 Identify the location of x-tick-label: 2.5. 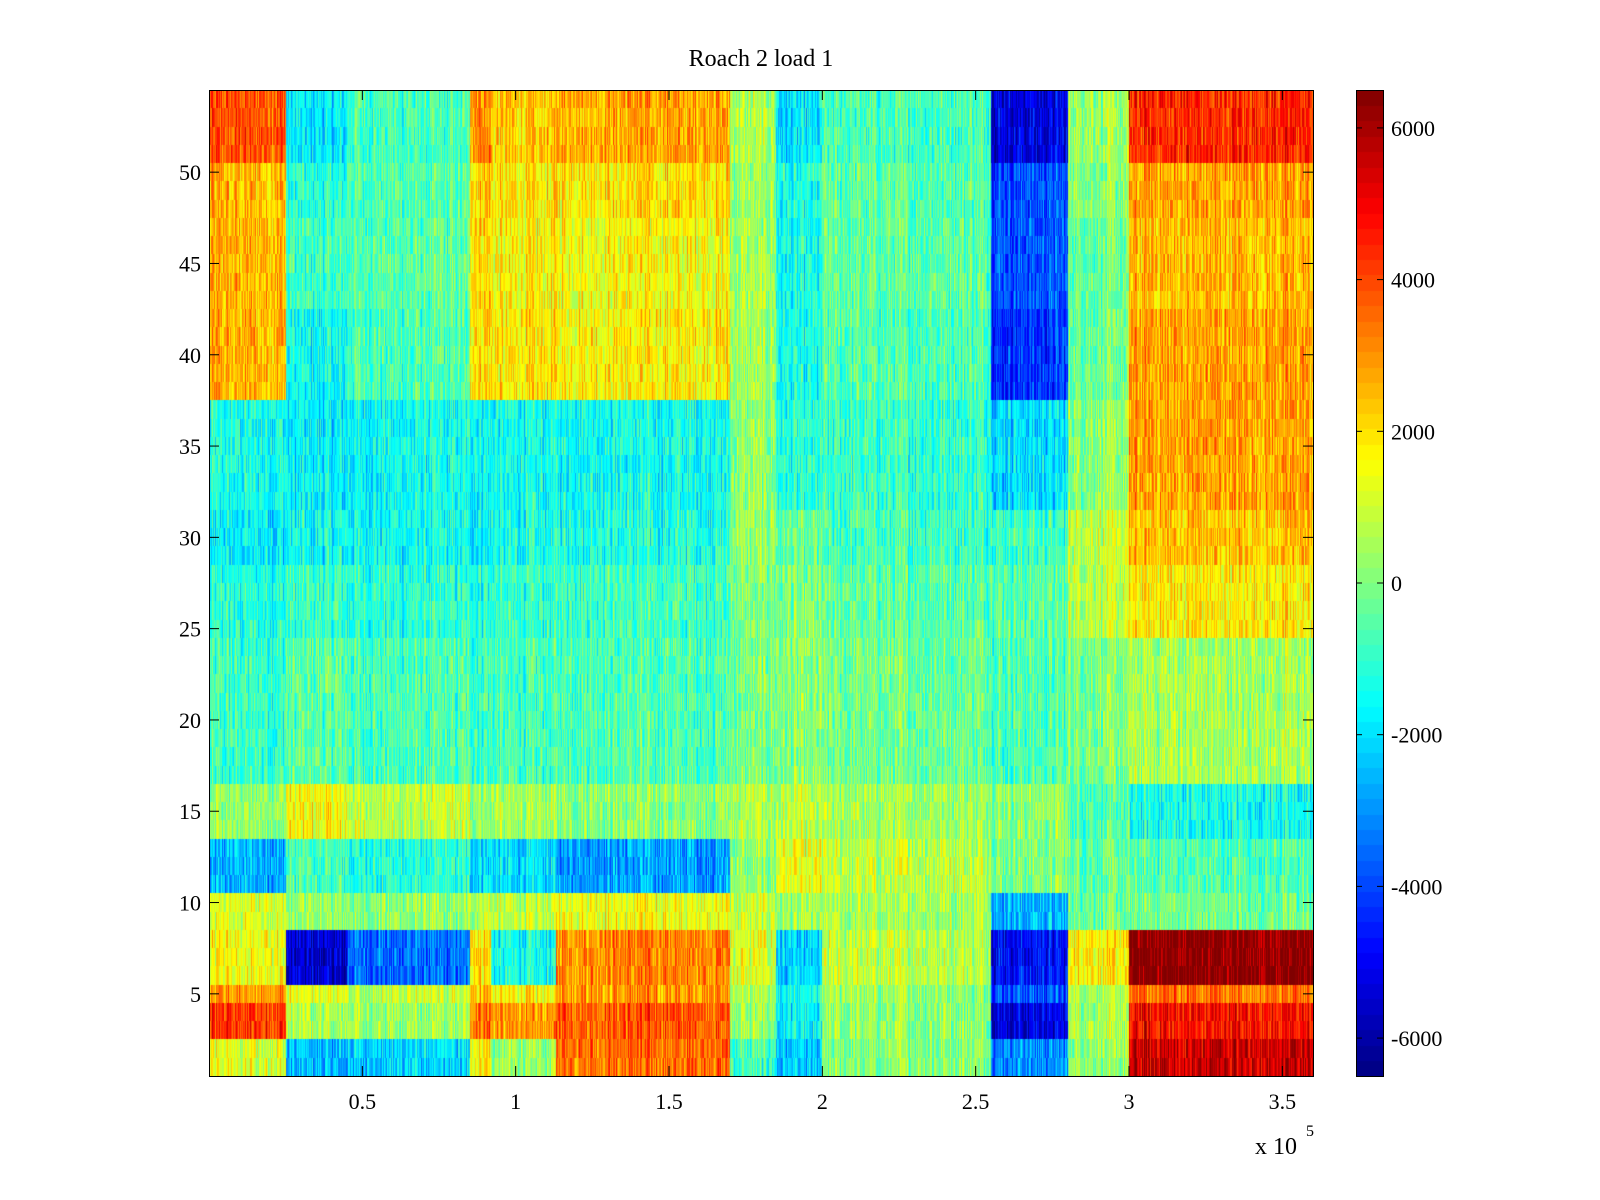
(976, 1101).